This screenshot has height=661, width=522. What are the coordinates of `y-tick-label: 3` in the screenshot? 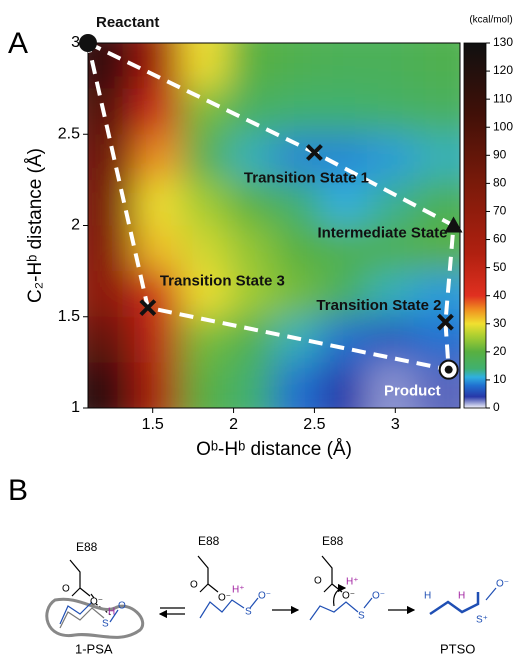 It's located at (75, 42).